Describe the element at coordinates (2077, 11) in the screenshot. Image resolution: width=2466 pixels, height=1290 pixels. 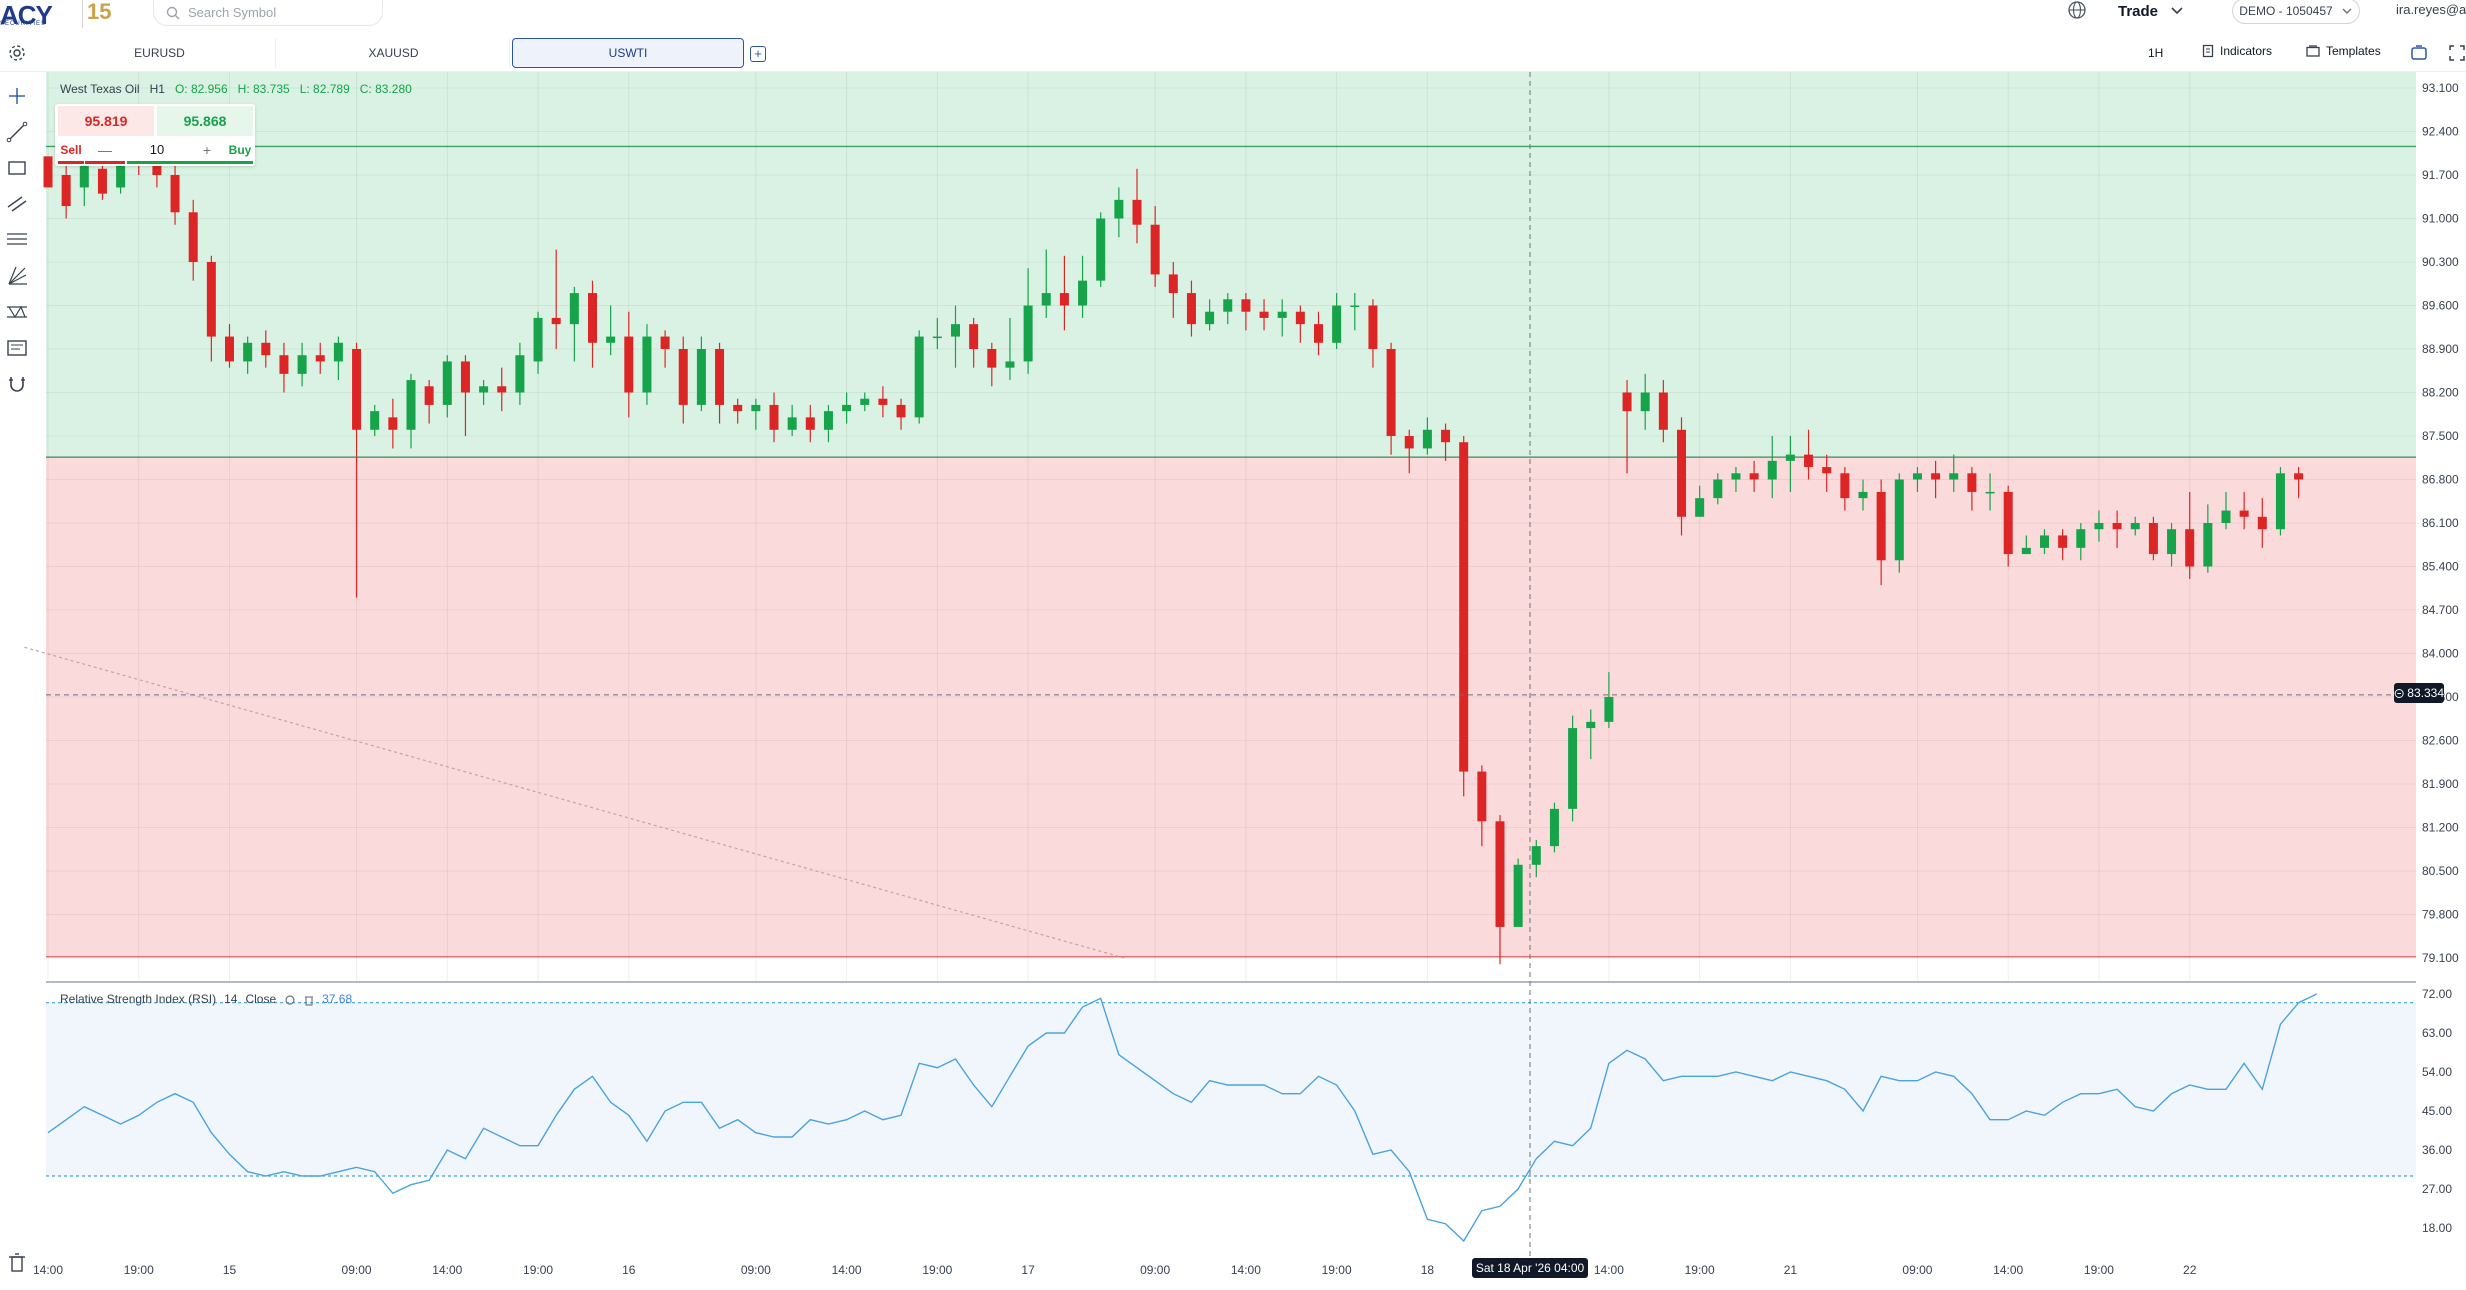
I see `globe-icon` at that location.